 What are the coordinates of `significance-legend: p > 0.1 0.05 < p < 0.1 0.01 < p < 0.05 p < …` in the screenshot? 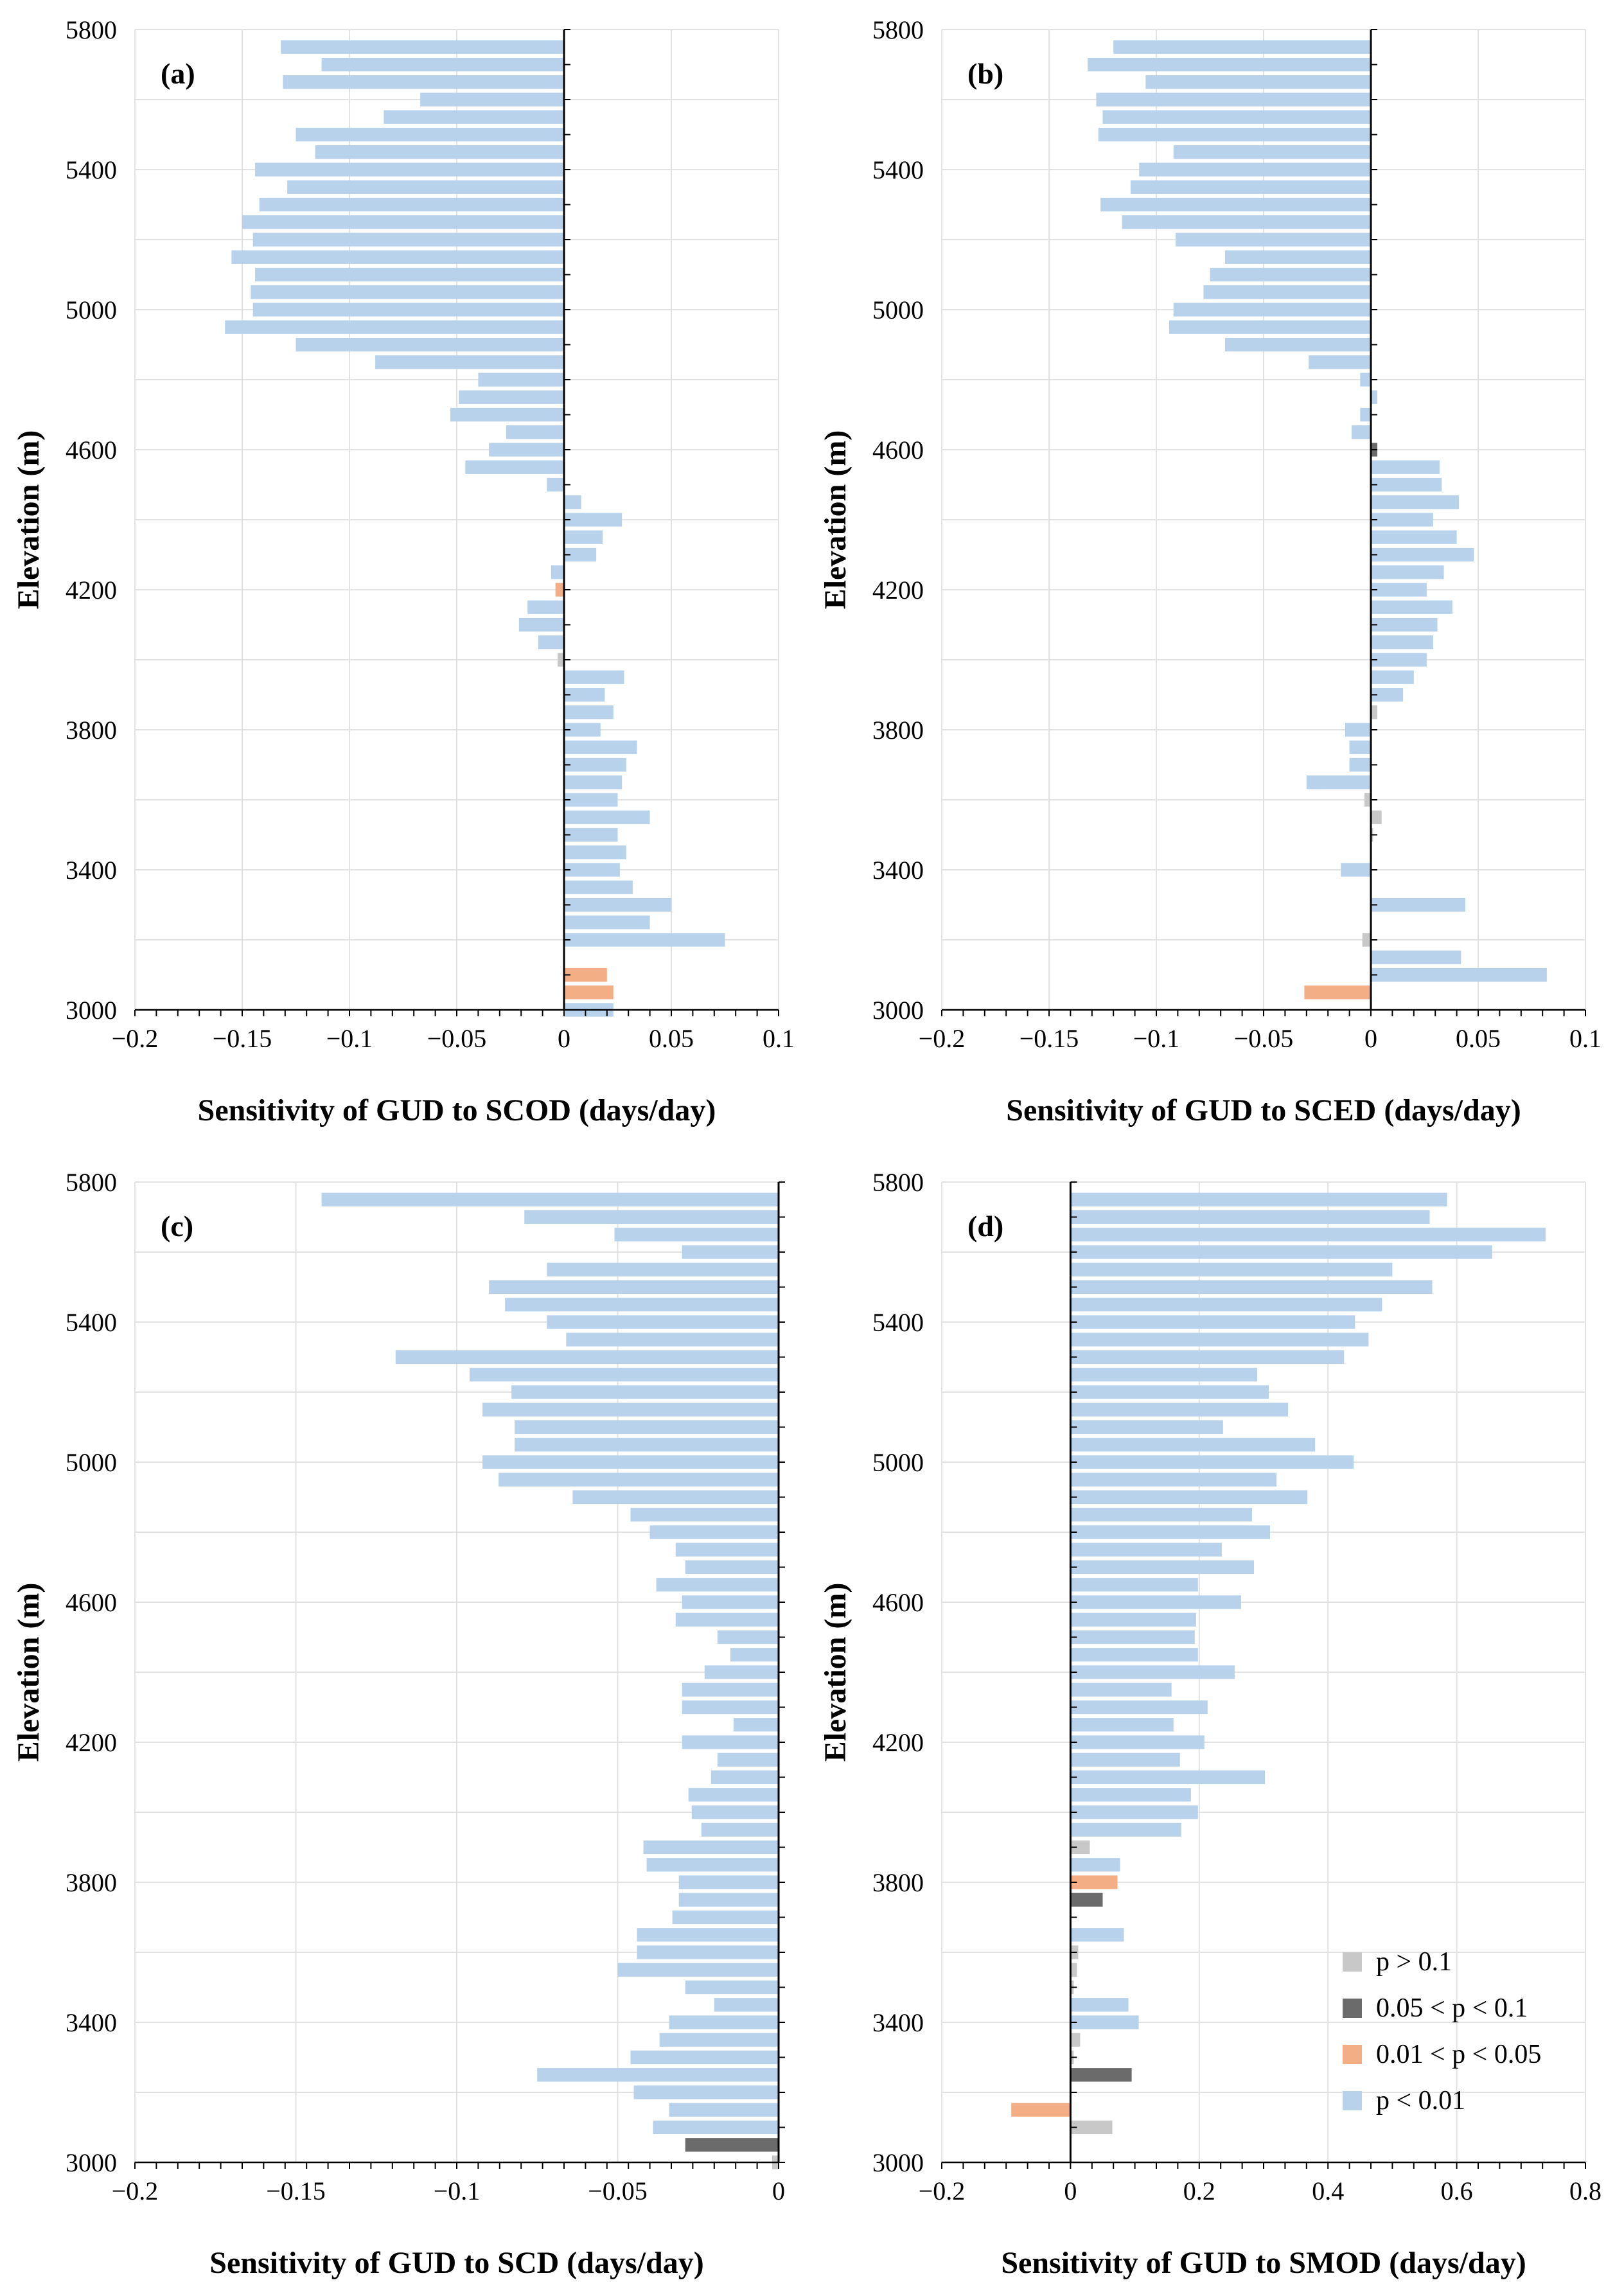 It's located at (1442, 2031).